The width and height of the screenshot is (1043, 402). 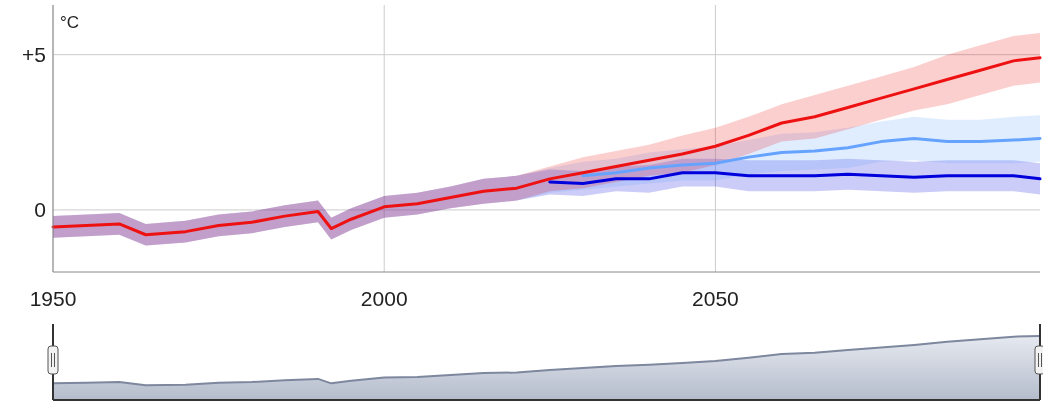 I want to click on x-tick-label: 2000, so click(x=384, y=298).